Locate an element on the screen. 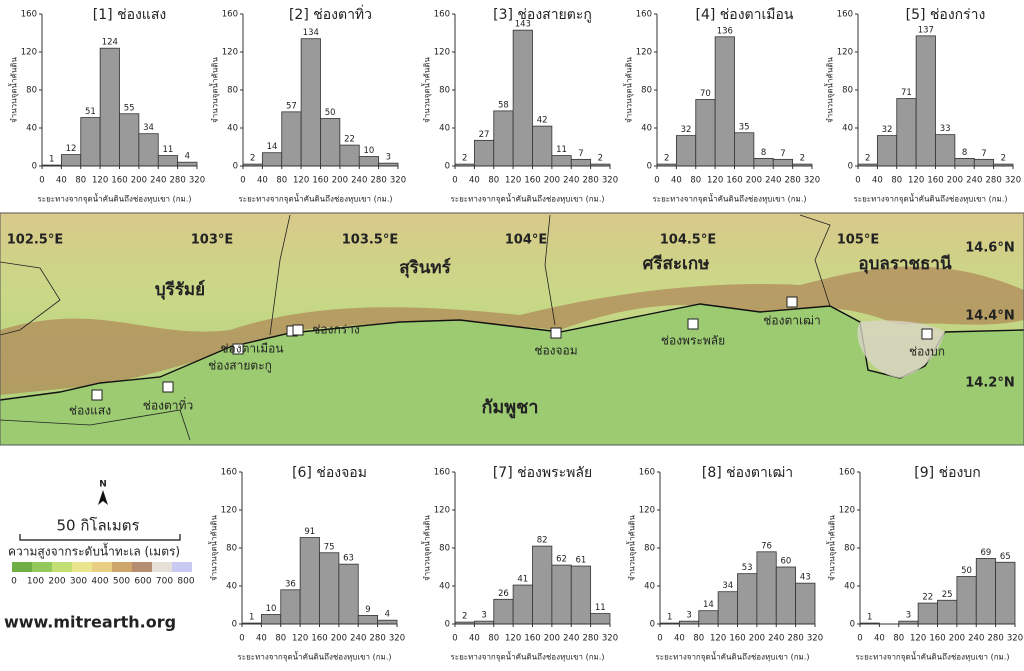 The height and width of the screenshot is (671, 1024). elevation-tick-label: 300 is located at coordinates (78, 582).